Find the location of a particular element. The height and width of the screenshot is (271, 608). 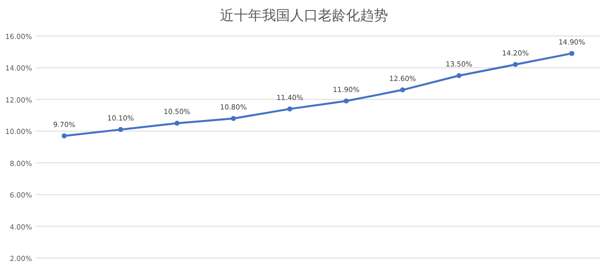

chart-title: 近十年我国人口老龄化趋势 is located at coordinates (304, 16).